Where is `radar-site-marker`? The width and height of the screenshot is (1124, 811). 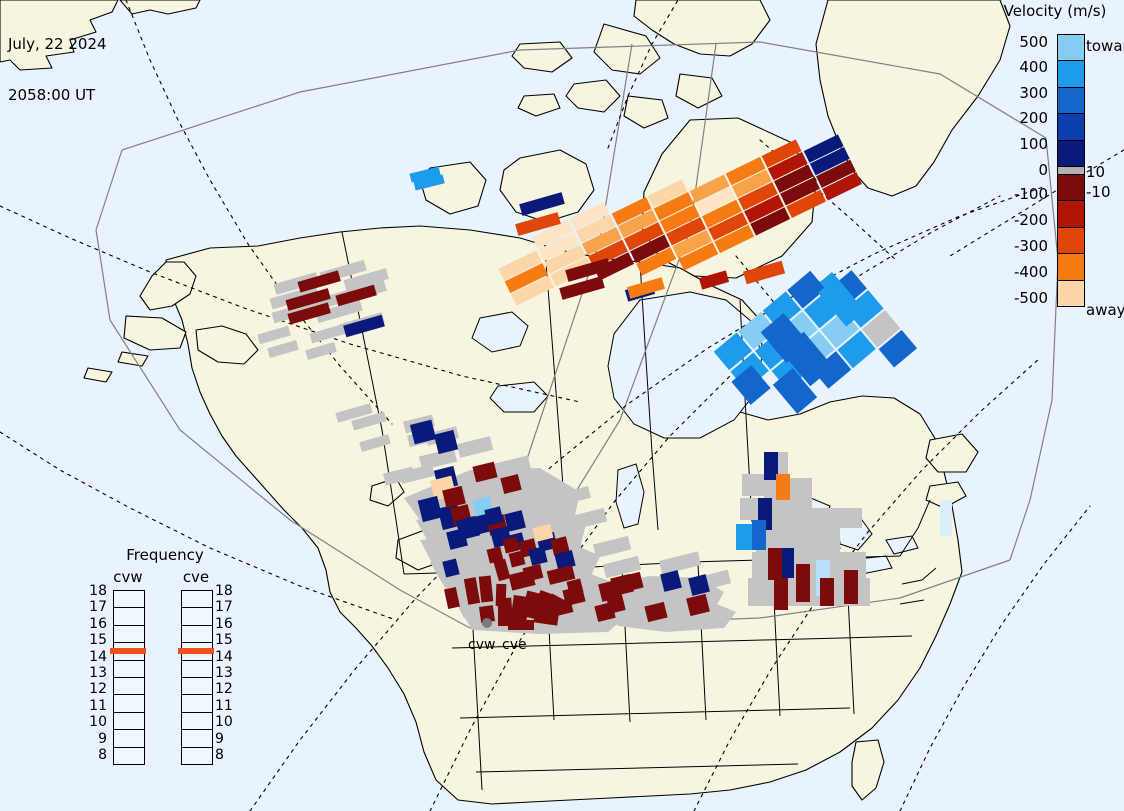
radar-site-marker is located at coordinates (487, 623).